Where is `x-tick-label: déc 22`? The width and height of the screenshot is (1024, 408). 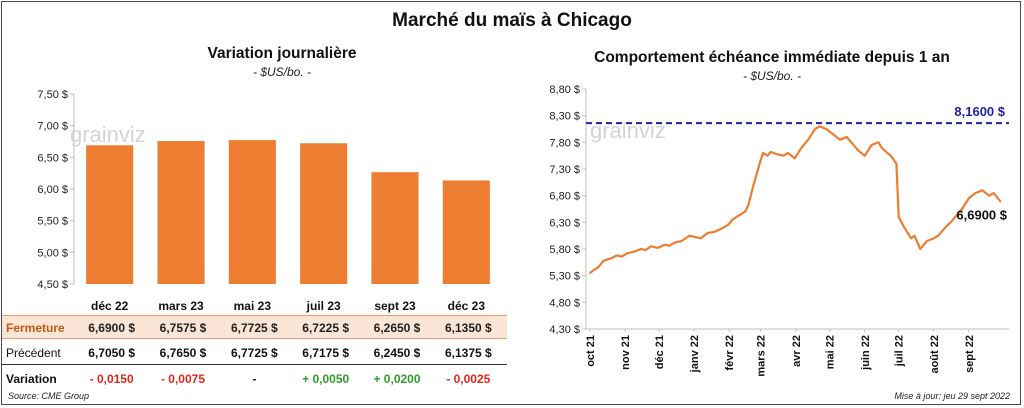
x-tick-label: déc 22 is located at coordinates (110, 306).